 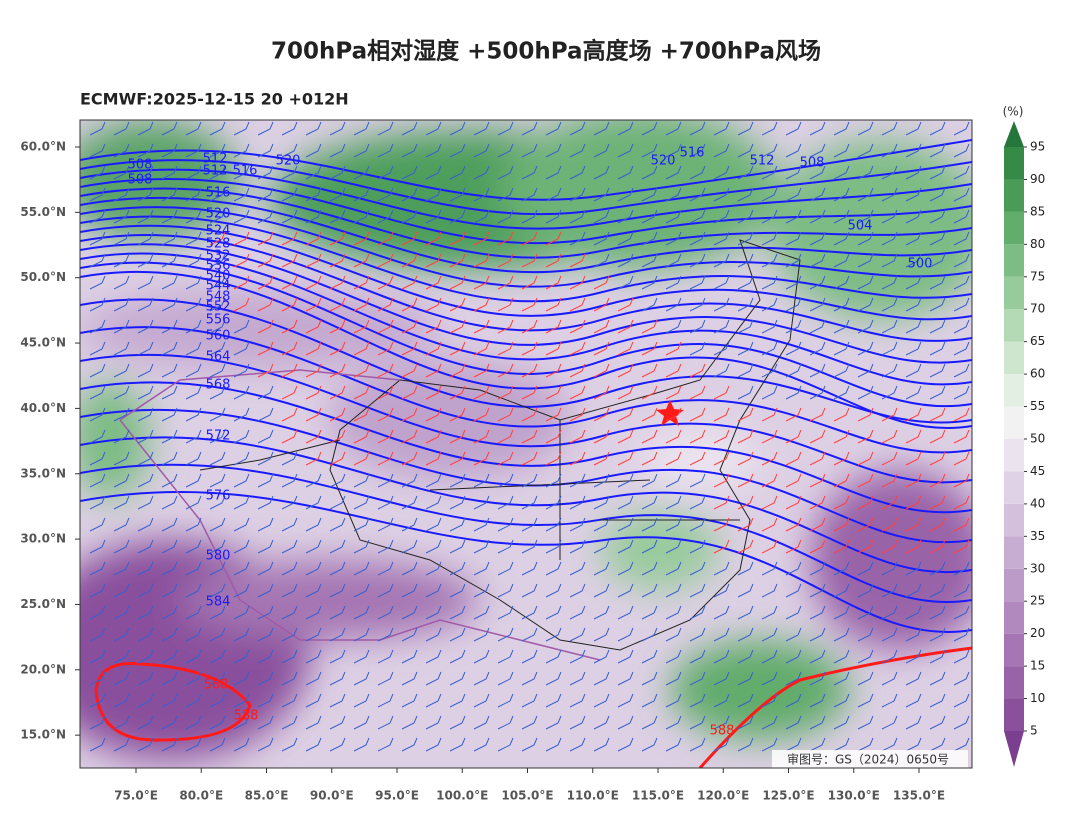 What do you see at coordinates (1037, 374) in the screenshot?
I see `colorbar-label: 60` at bounding box center [1037, 374].